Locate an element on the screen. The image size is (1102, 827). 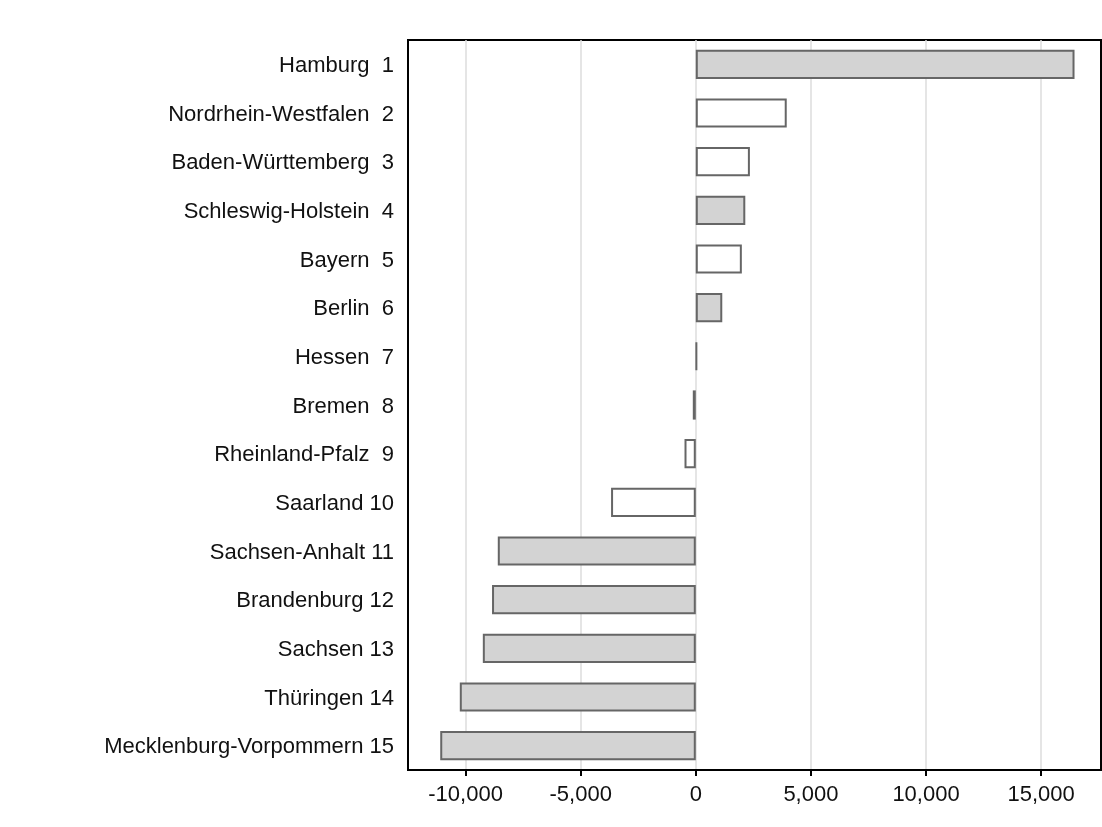
x-tick-label: -5,000 is located at coordinates (580, 793).